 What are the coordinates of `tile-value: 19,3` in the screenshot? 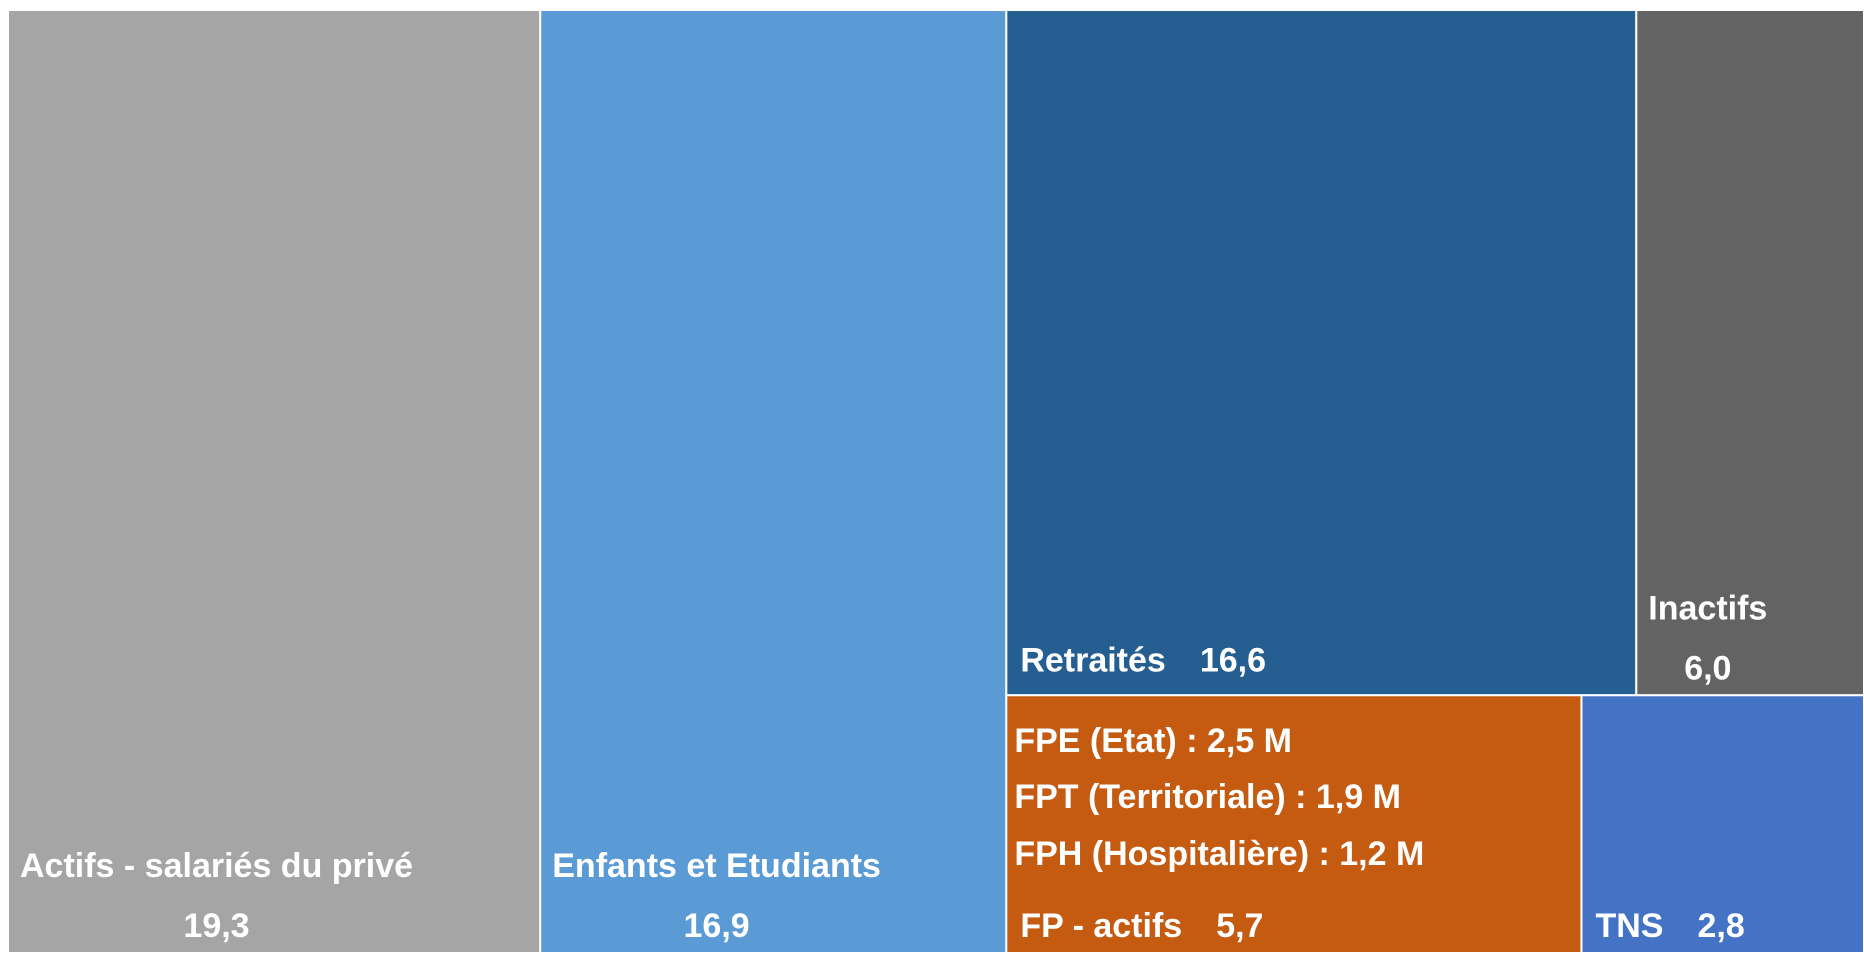 It's located at (216, 926).